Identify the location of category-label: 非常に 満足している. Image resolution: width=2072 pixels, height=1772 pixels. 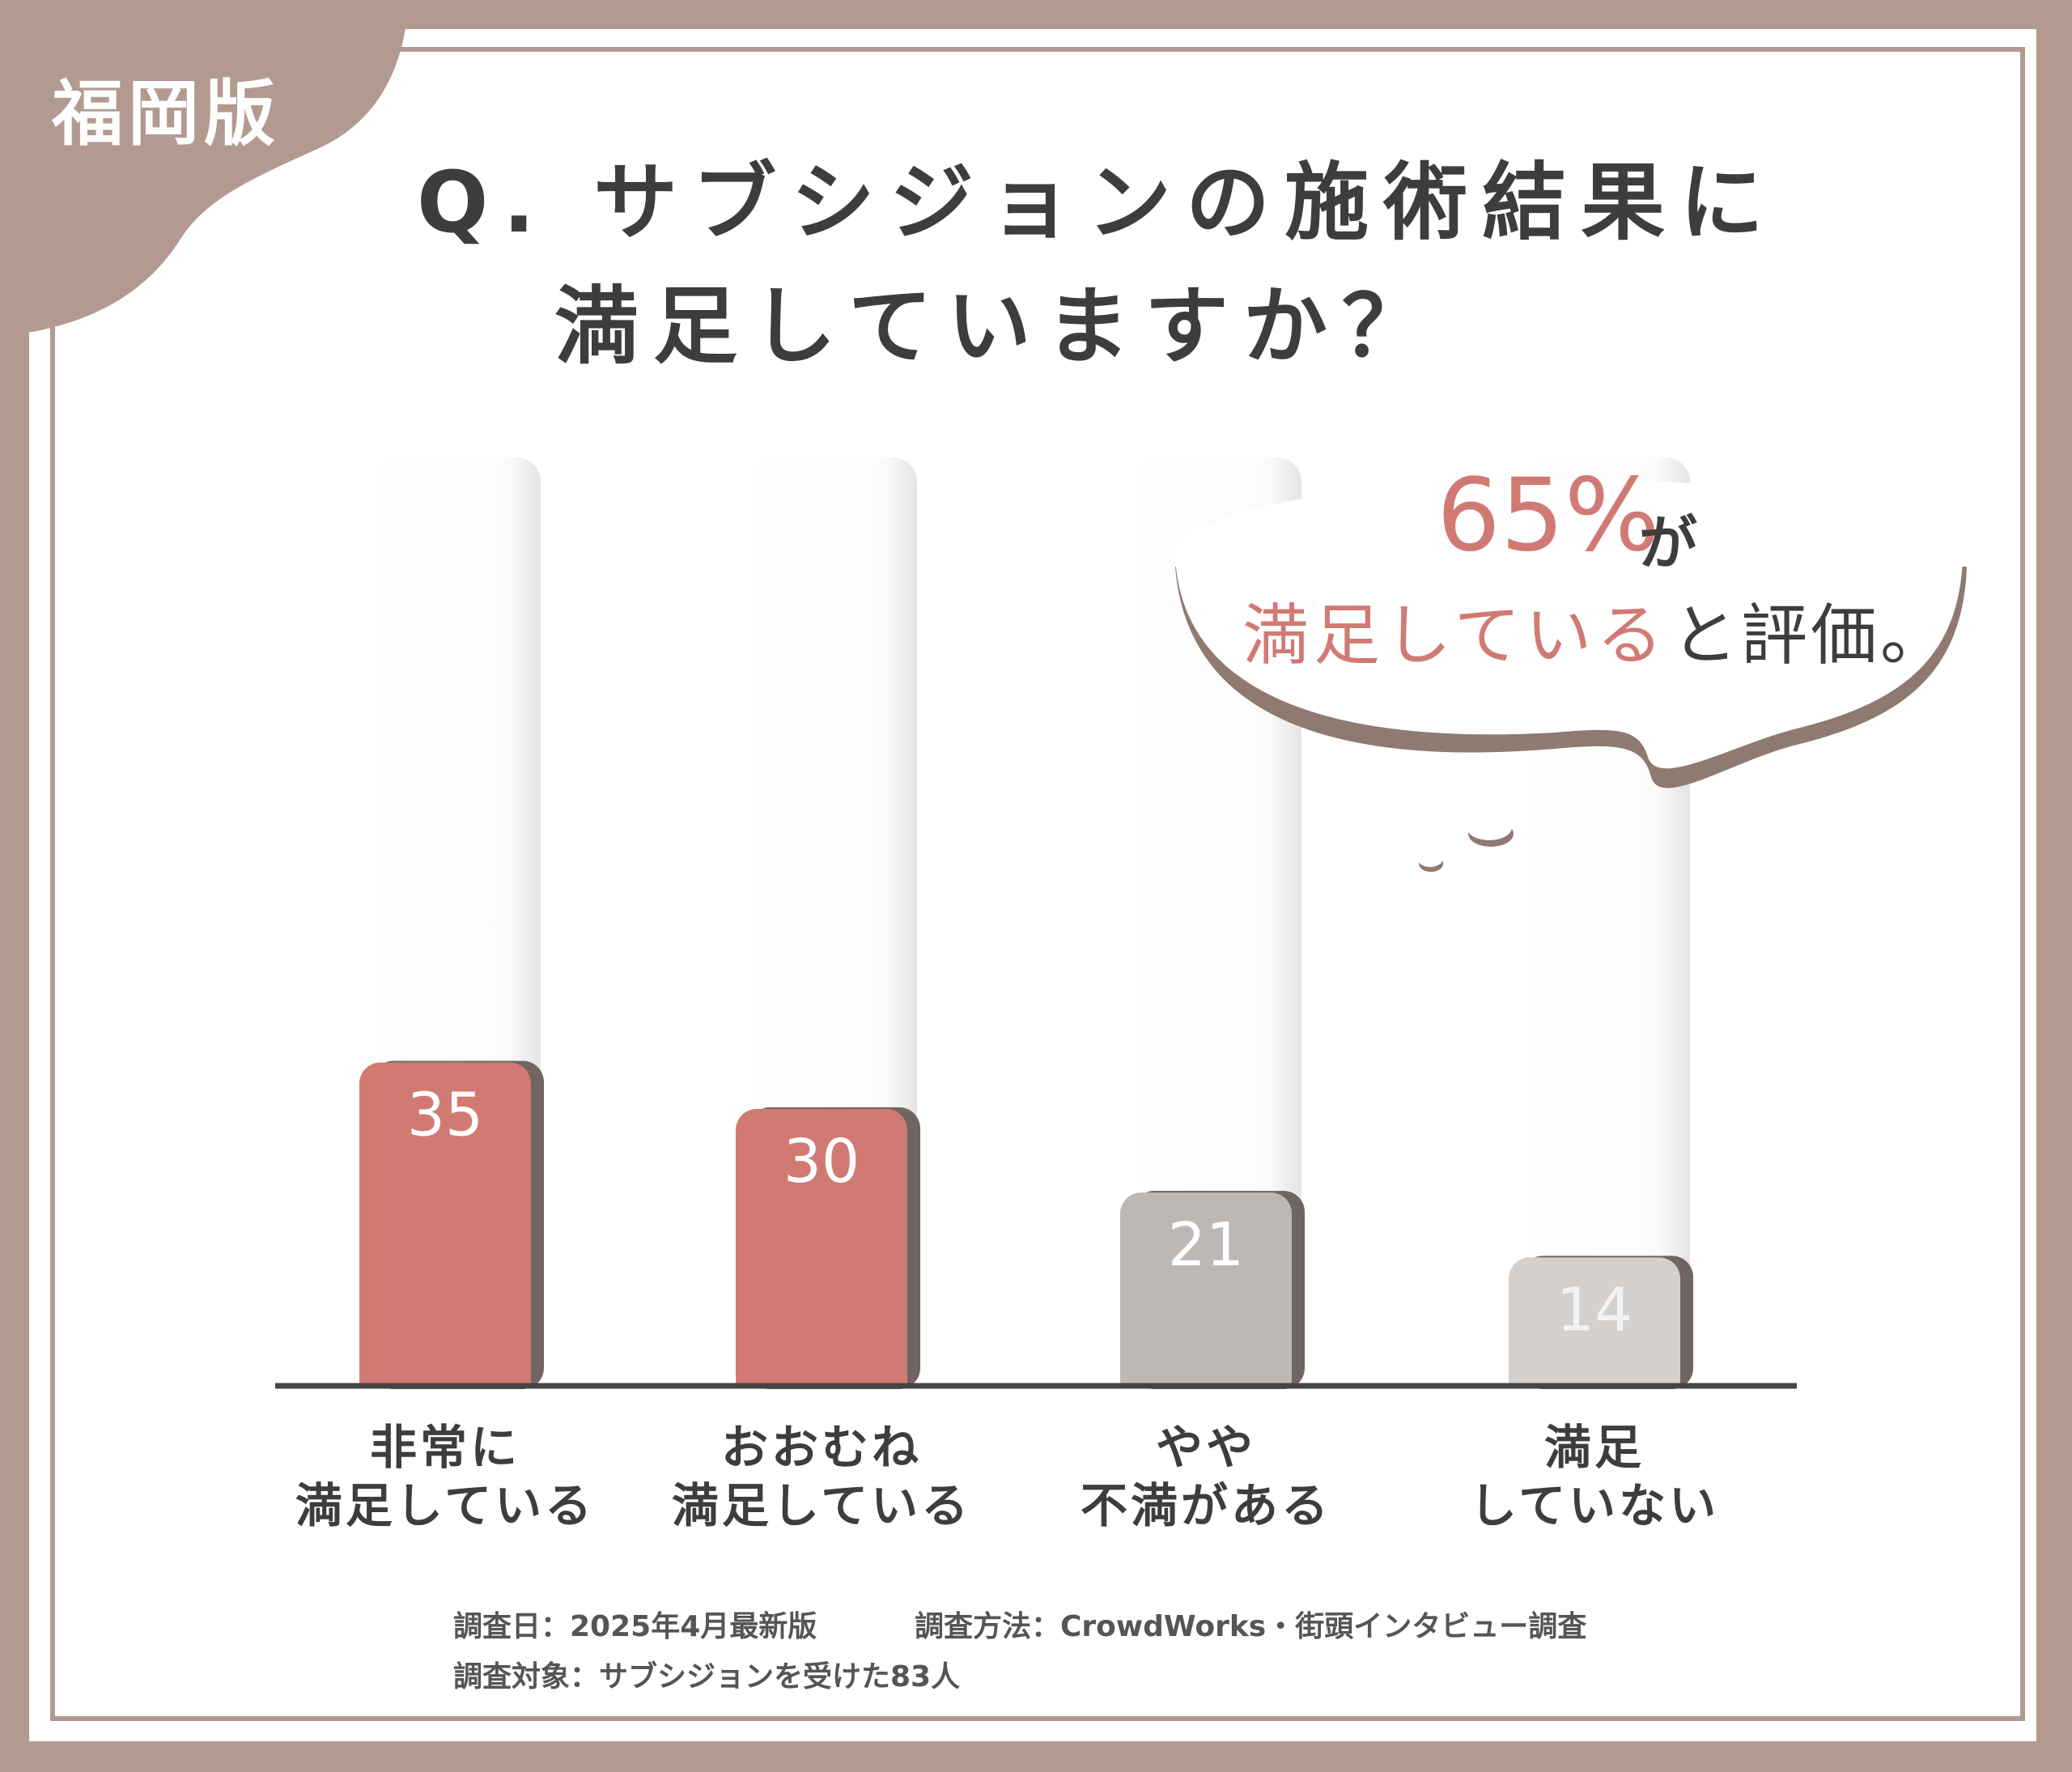
(445, 1477).